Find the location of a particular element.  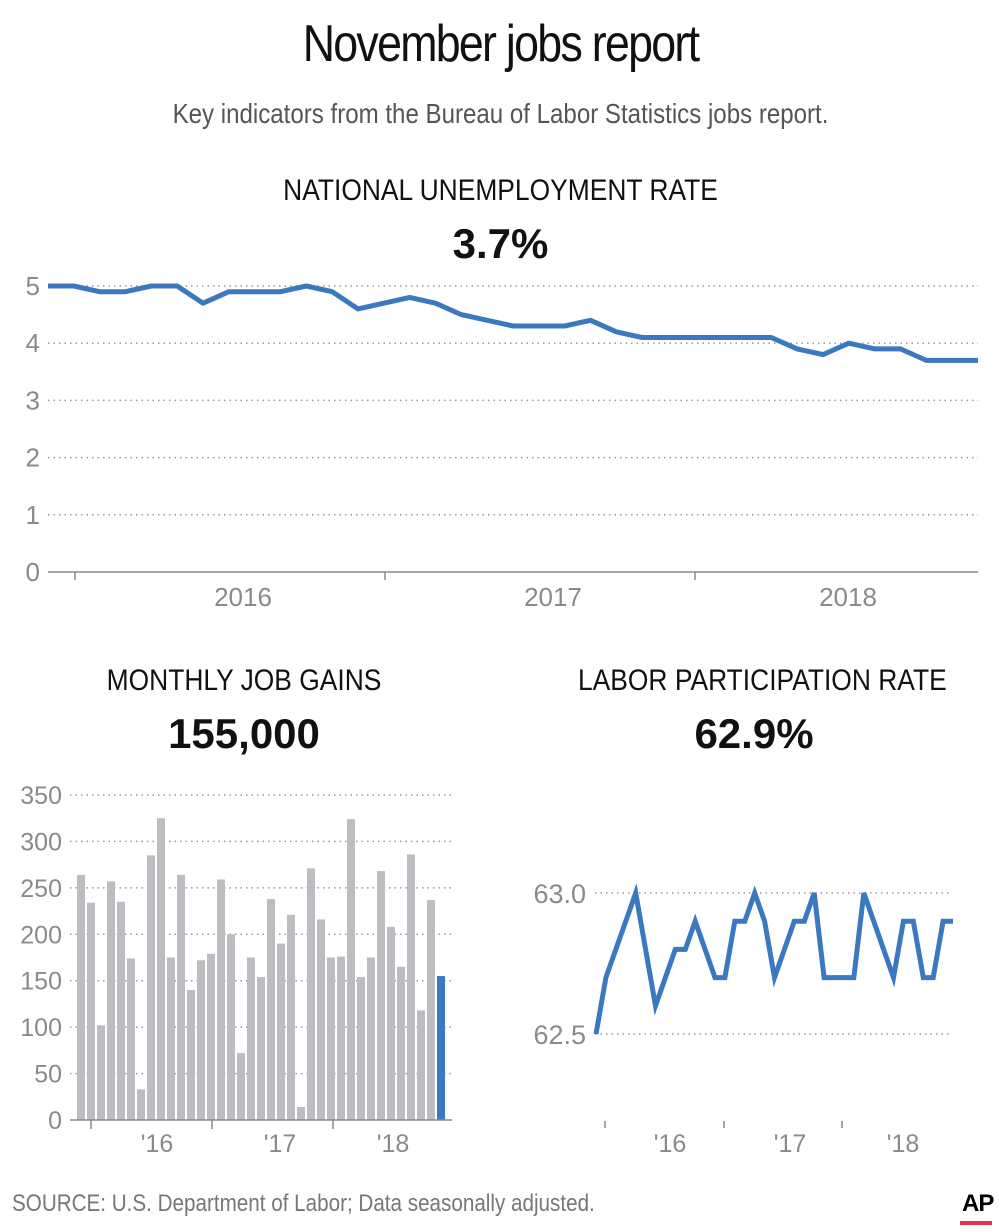

unemployment-line is located at coordinates (513, 323).